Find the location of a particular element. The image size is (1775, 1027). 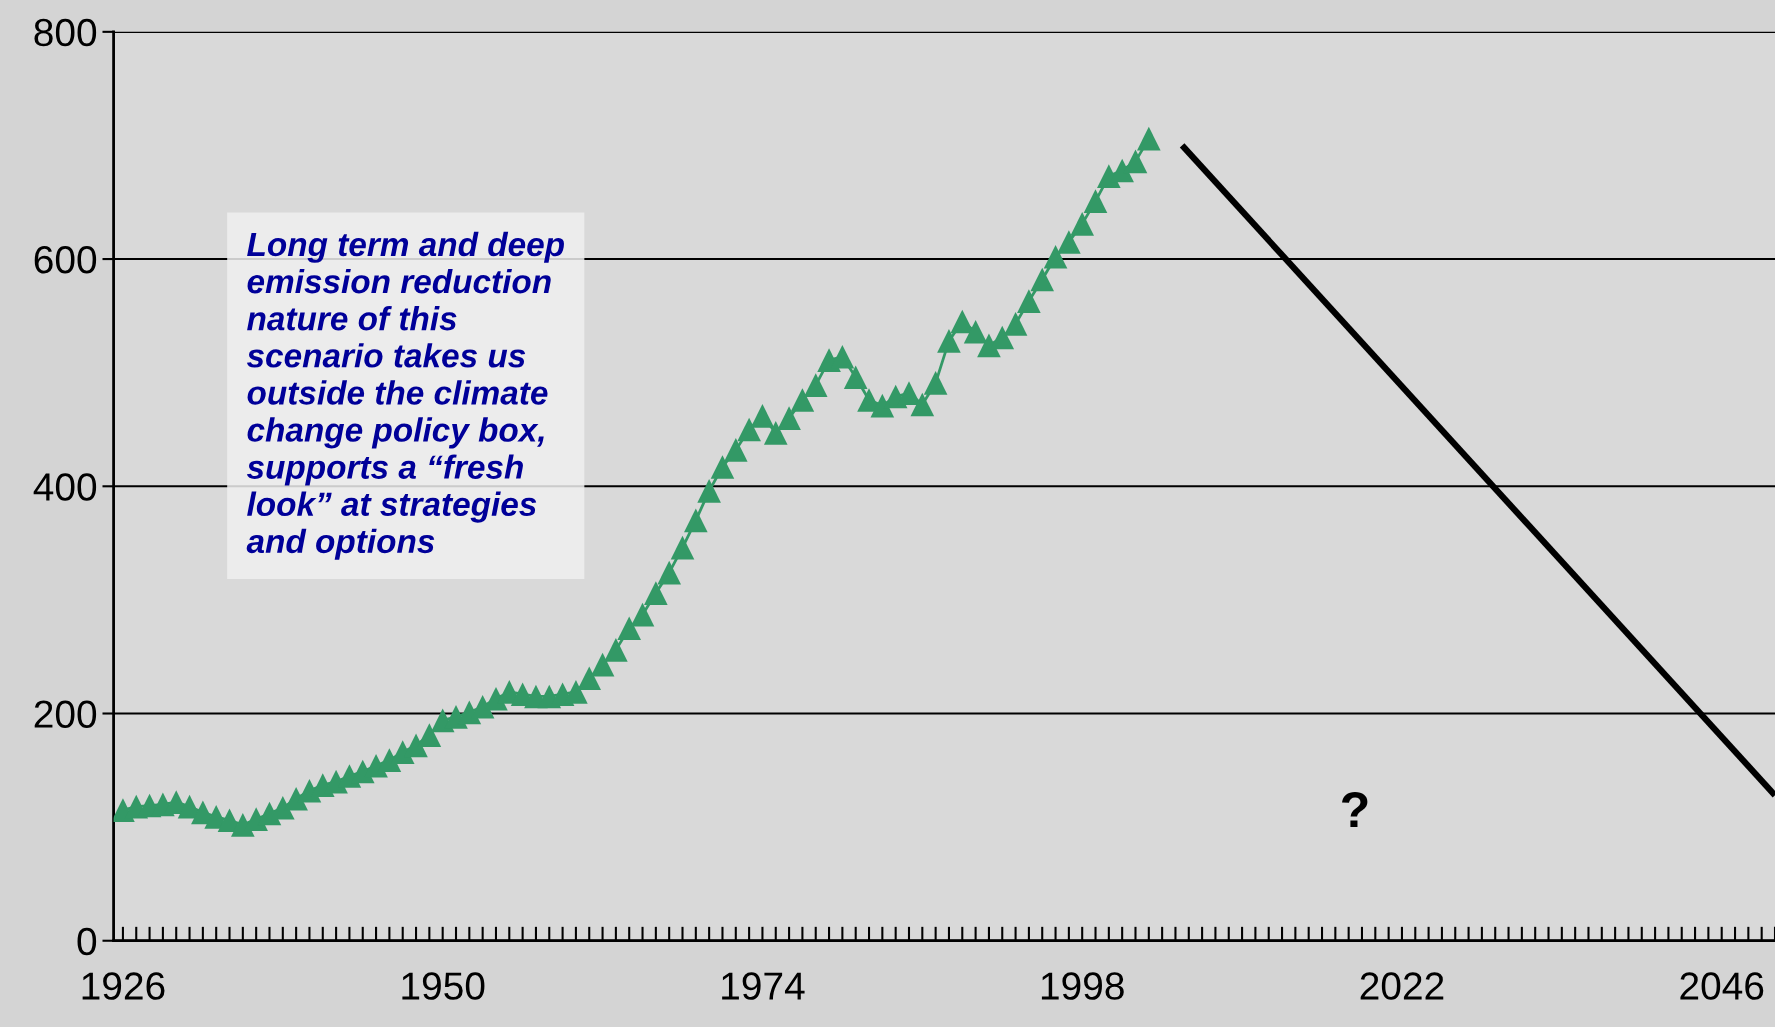

y-tick-label: 800 is located at coordinates (65, 32).